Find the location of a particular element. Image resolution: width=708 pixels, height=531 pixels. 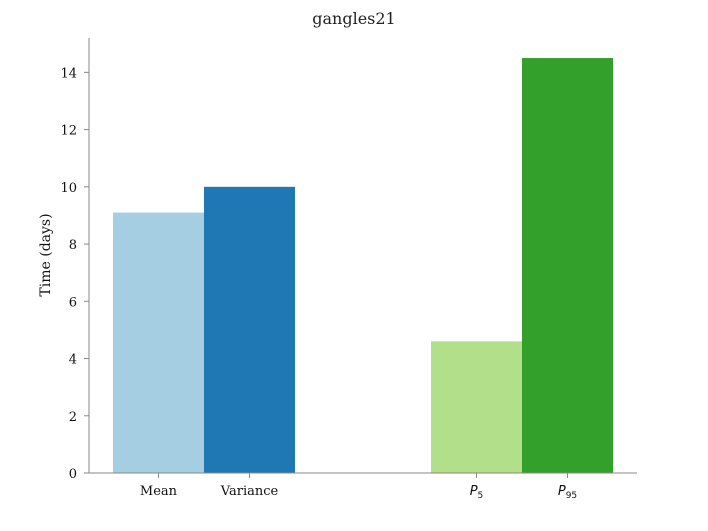

y-axis-label: Time (days) is located at coordinates (46, 254).